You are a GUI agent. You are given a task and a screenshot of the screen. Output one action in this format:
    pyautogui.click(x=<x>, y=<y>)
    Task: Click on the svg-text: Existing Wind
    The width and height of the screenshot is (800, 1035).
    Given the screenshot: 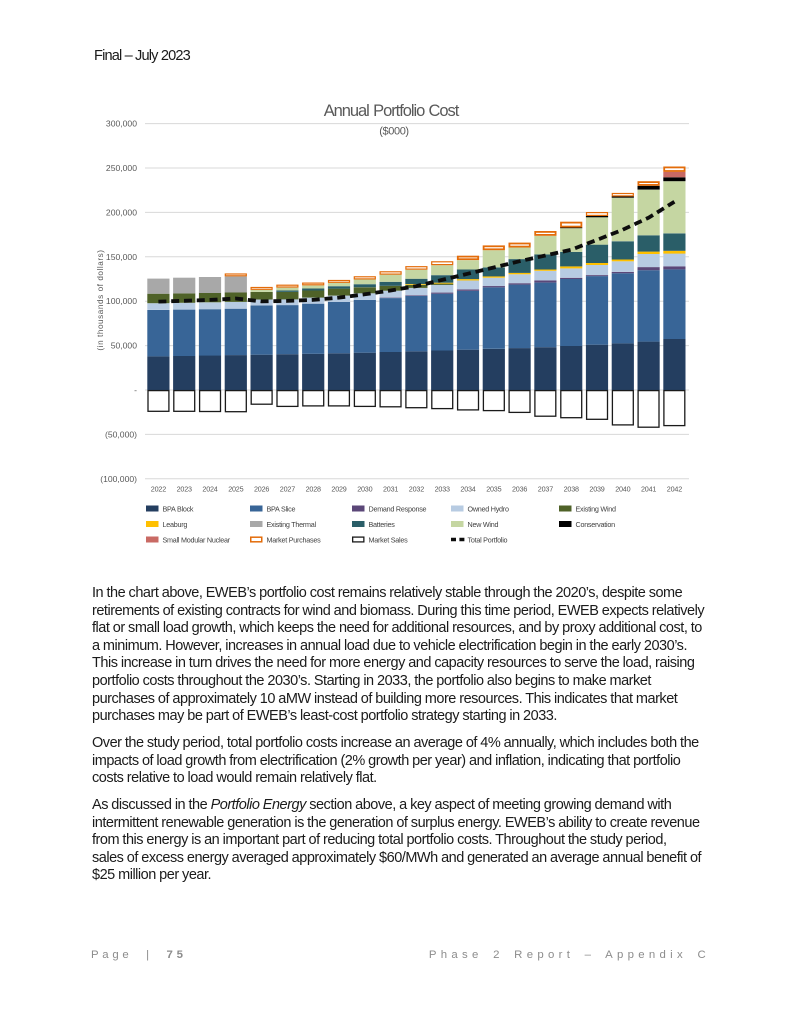 What is the action you would take?
    pyautogui.click(x=596, y=508)
    